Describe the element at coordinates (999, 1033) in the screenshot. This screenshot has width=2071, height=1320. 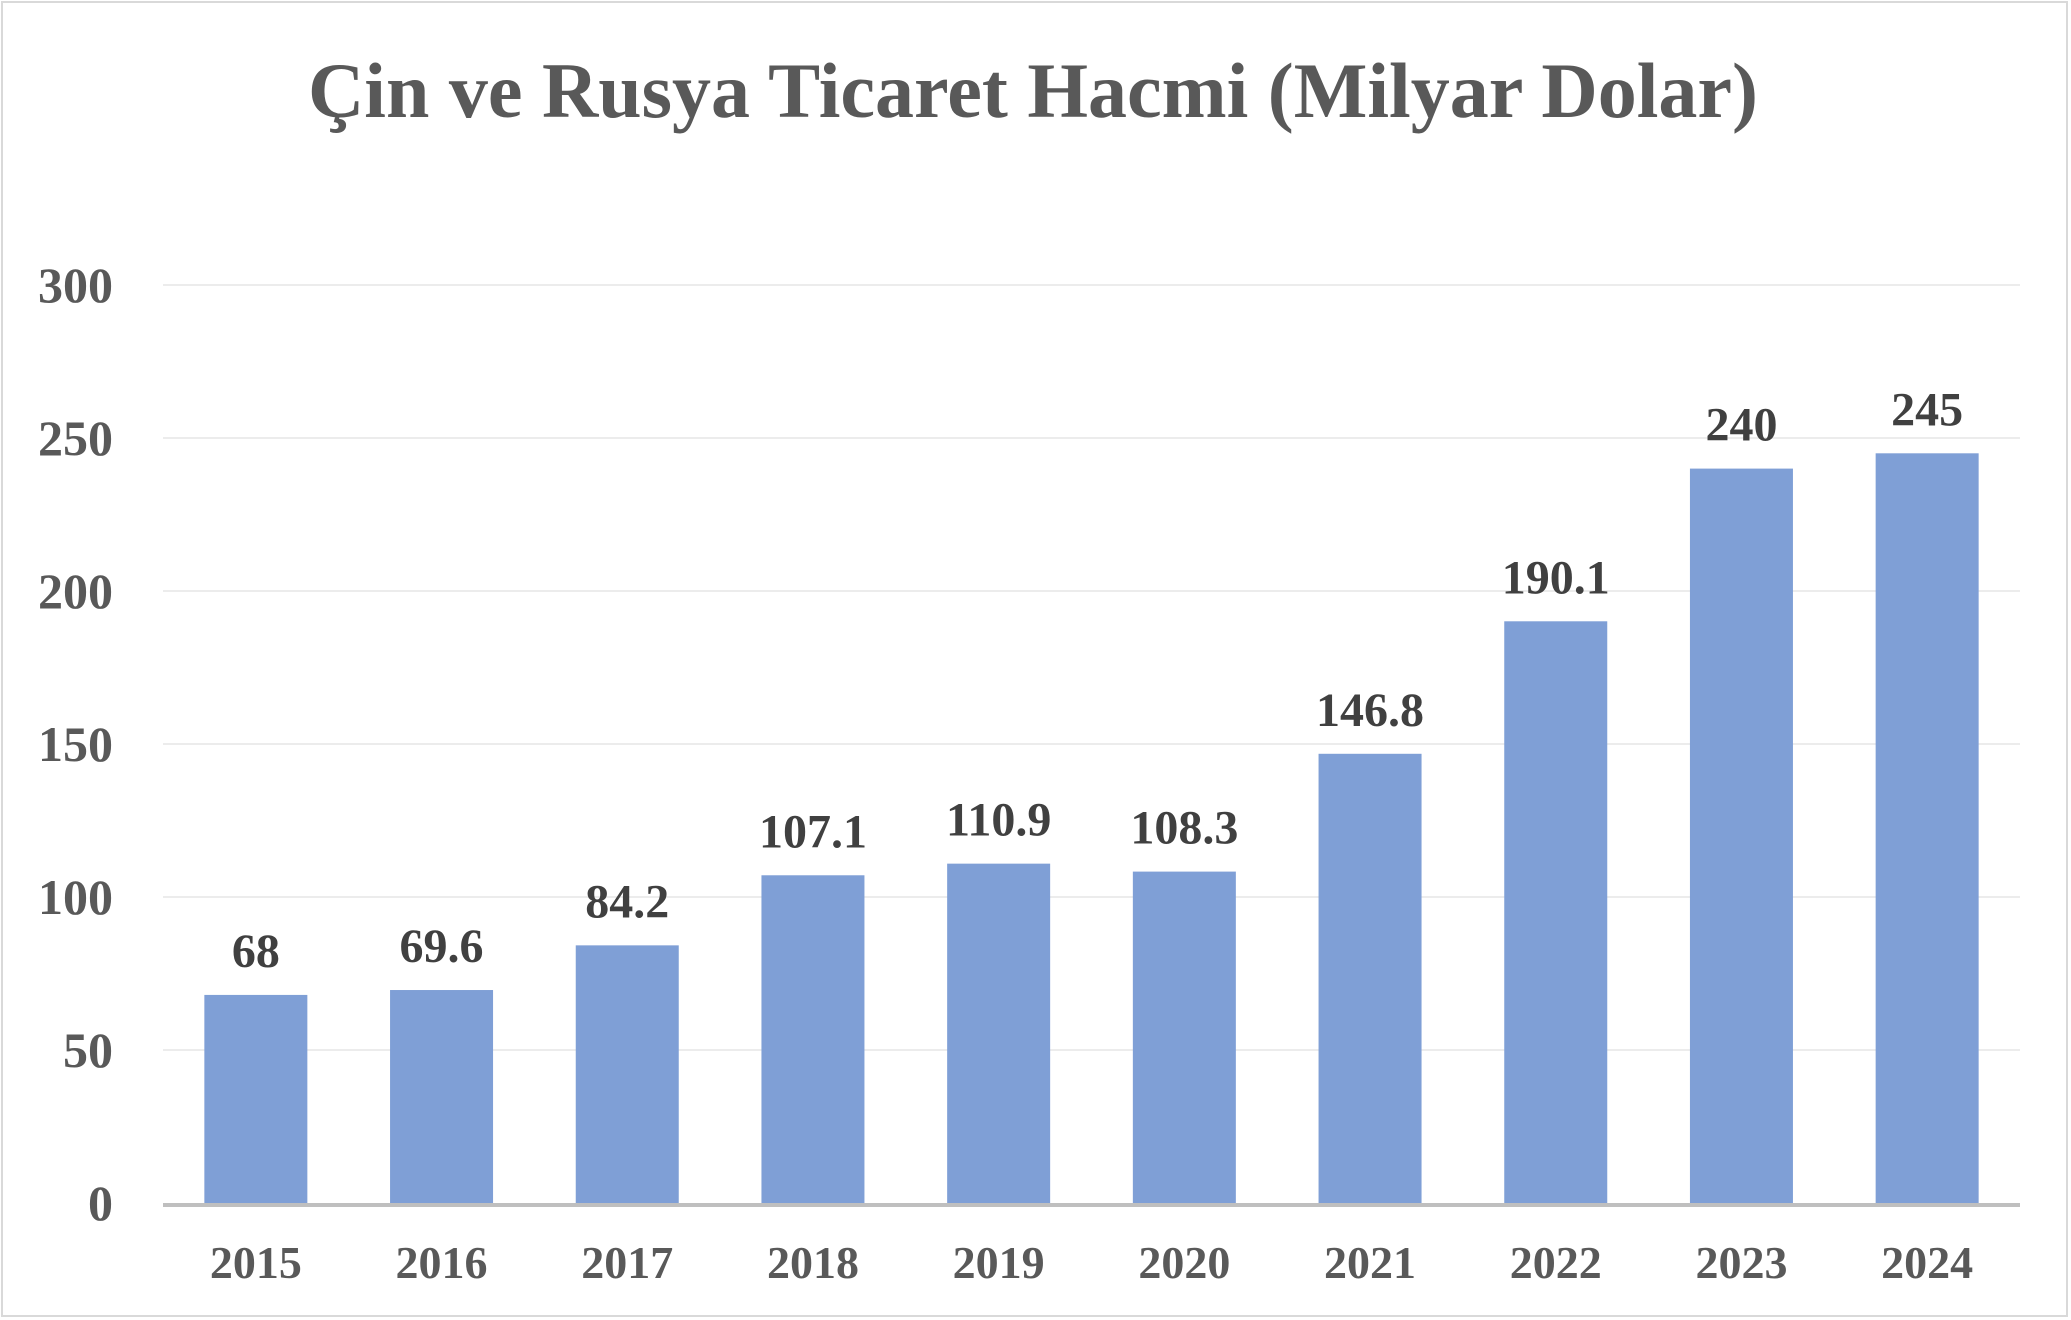
I see `bar-2019` at that location.